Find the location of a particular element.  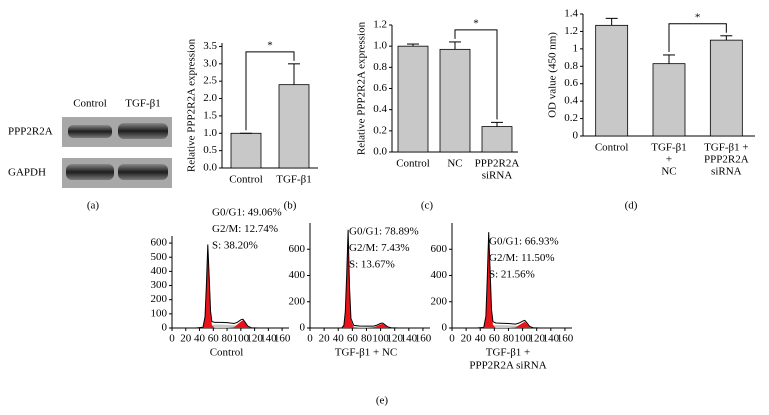

y-tick-label: 0.5 is located at coordinates (210, 150).